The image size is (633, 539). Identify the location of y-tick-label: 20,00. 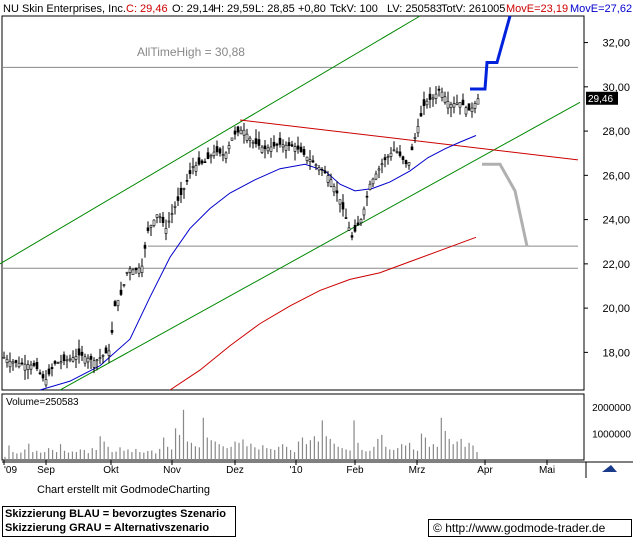
(616, 309).